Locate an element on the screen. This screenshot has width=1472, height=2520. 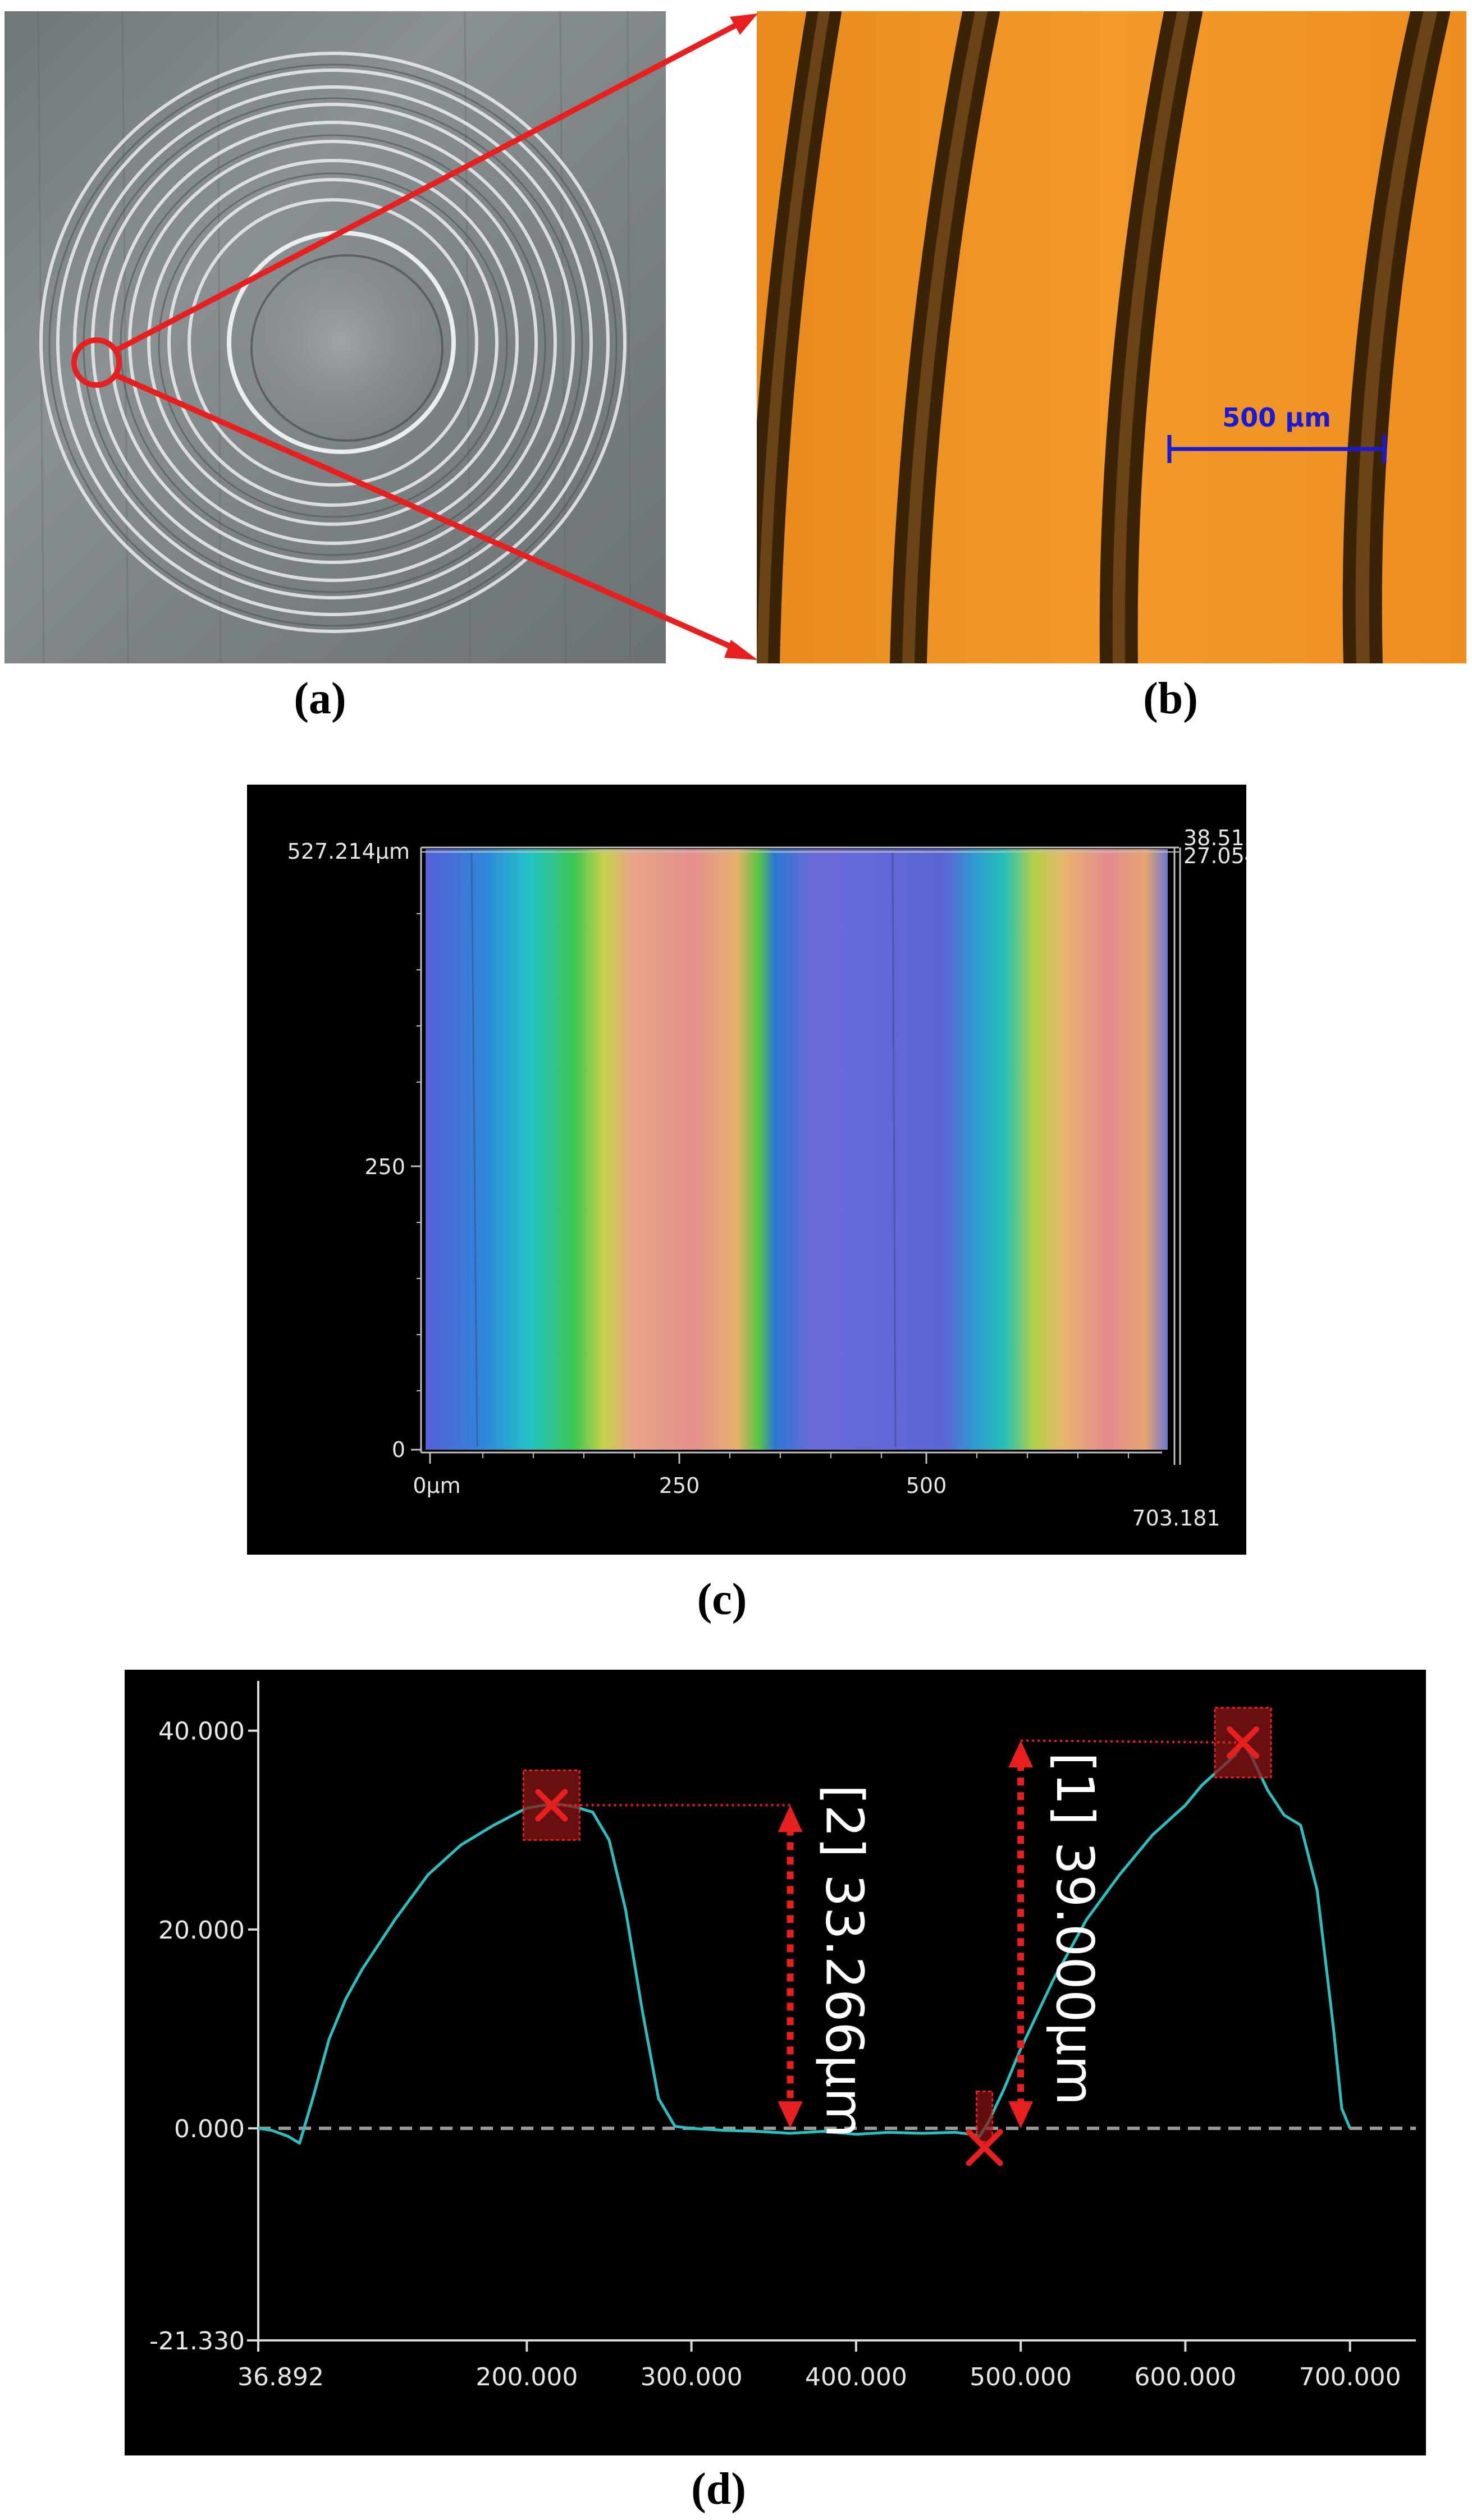
scale-bar: 500 µm is located at coordinates (1277, 433).